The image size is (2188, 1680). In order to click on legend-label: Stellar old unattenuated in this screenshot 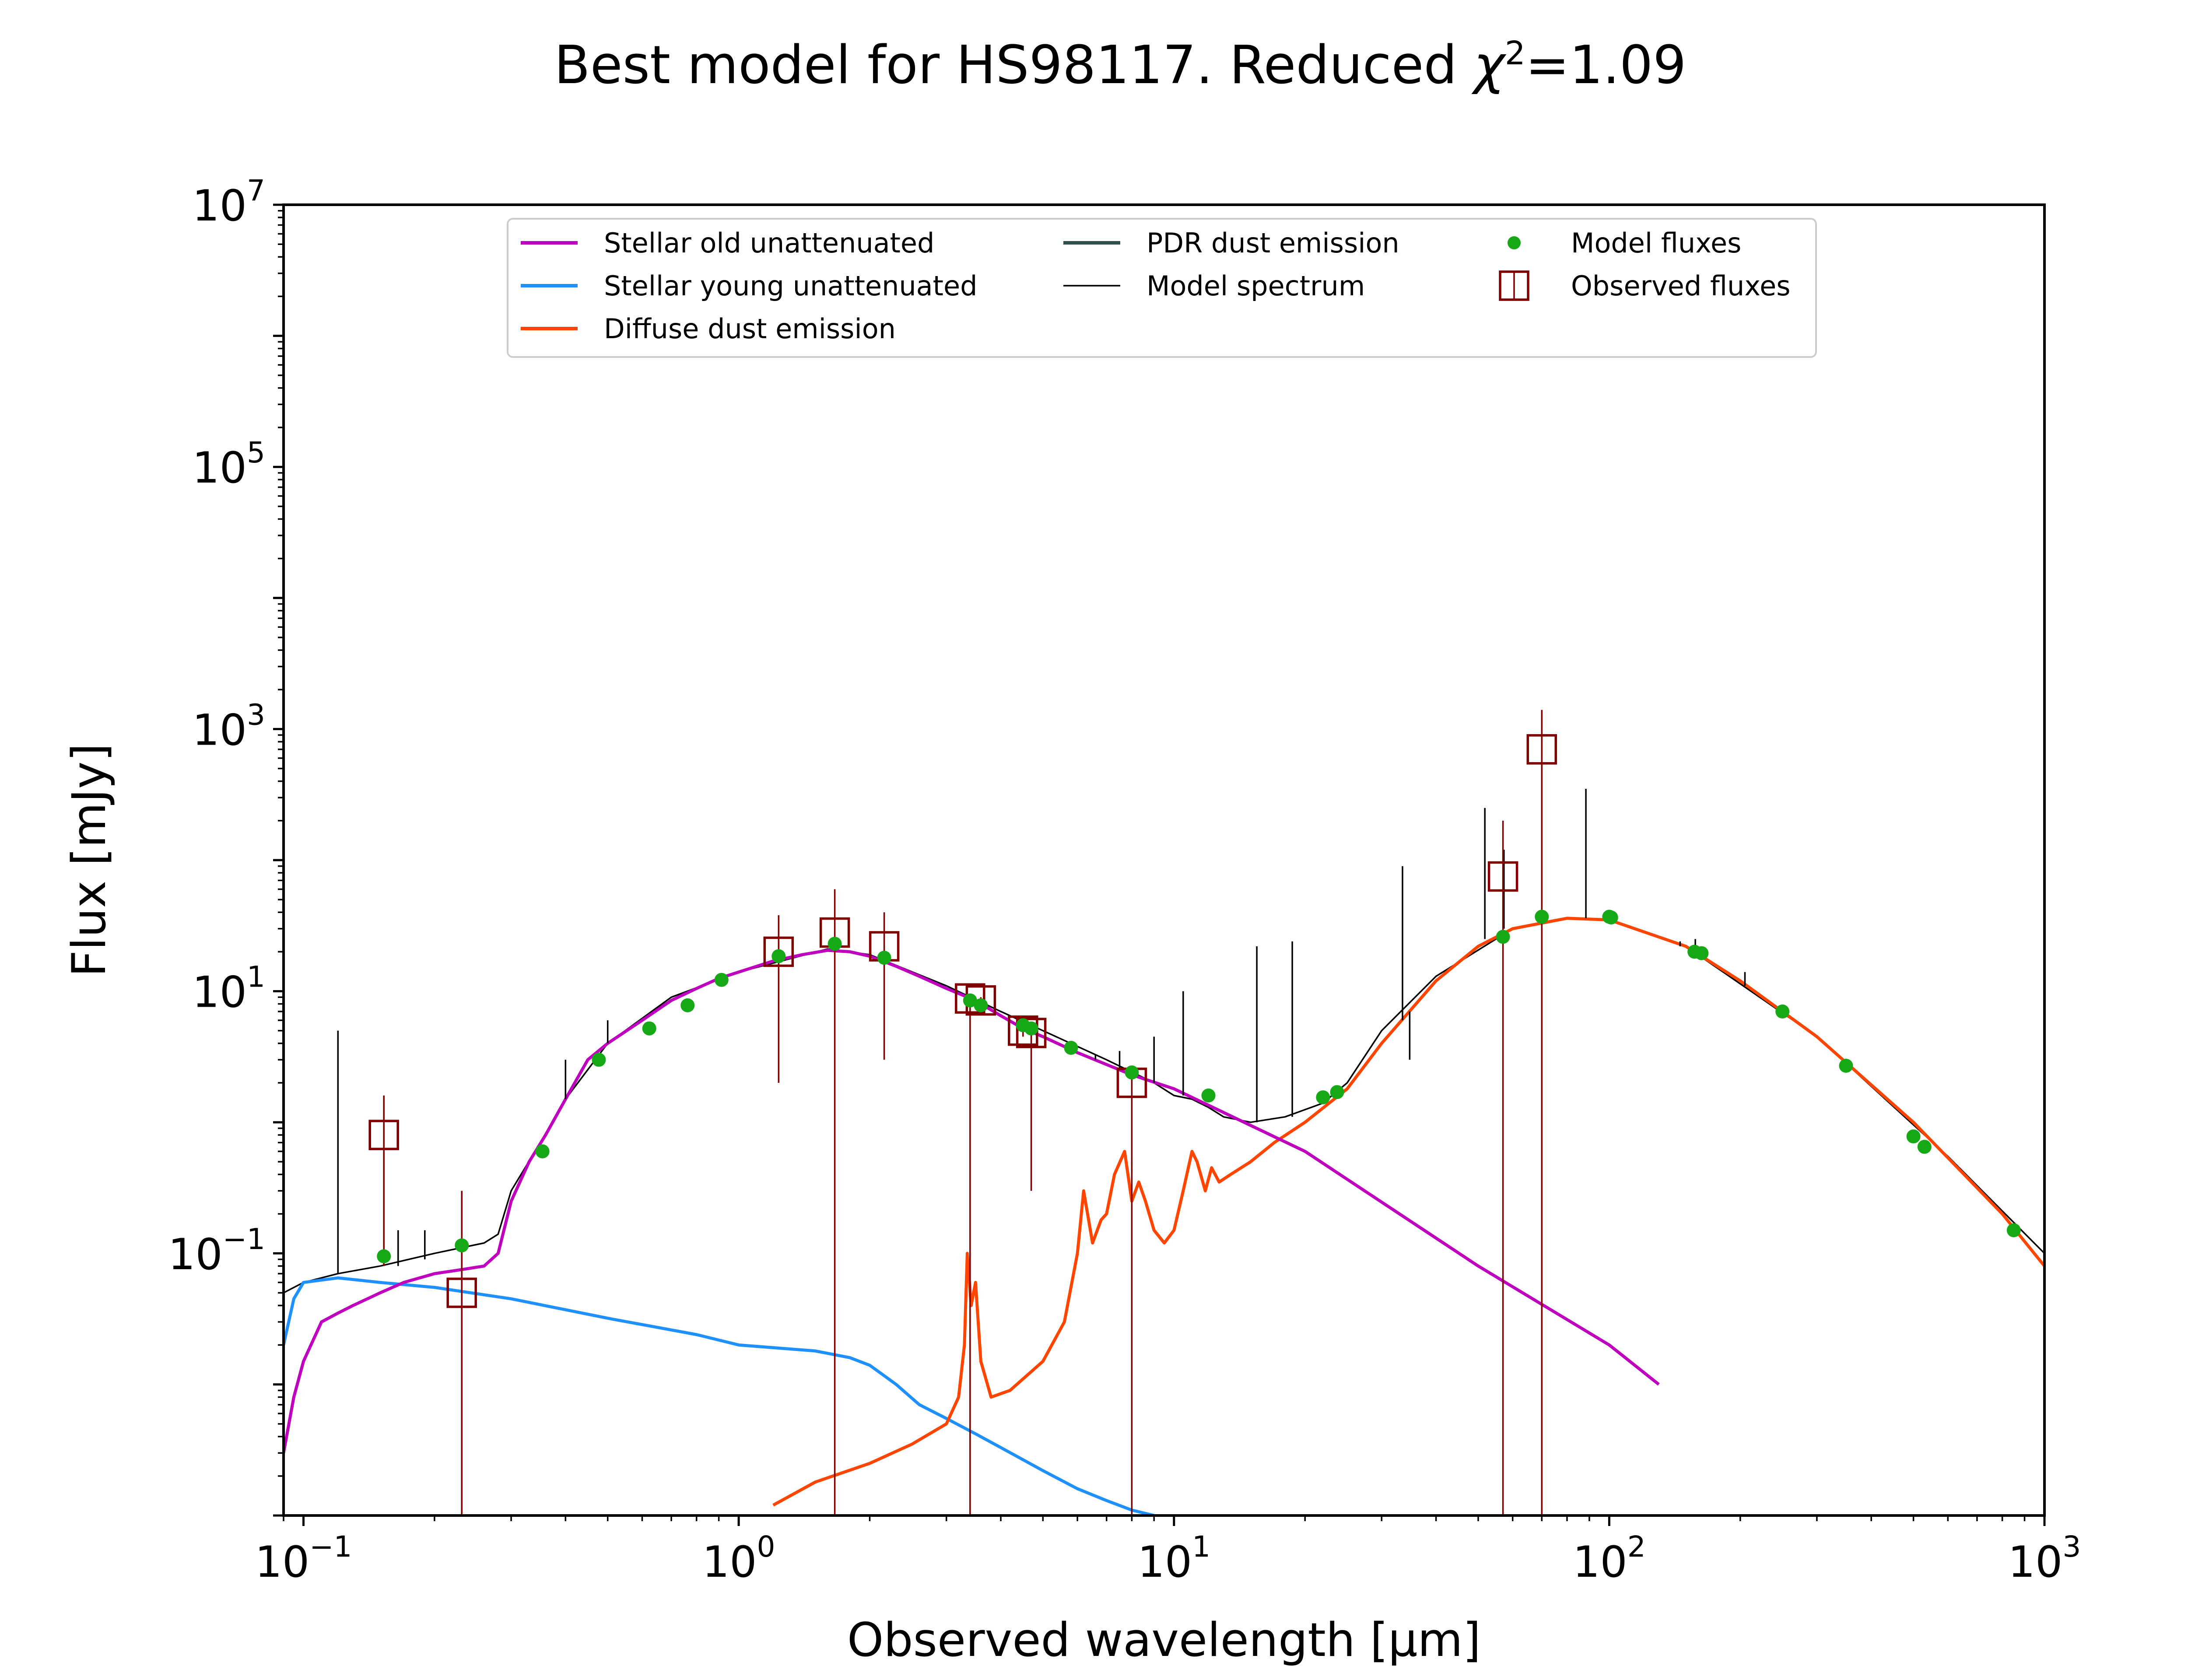, I will do `click(769, 243)`.